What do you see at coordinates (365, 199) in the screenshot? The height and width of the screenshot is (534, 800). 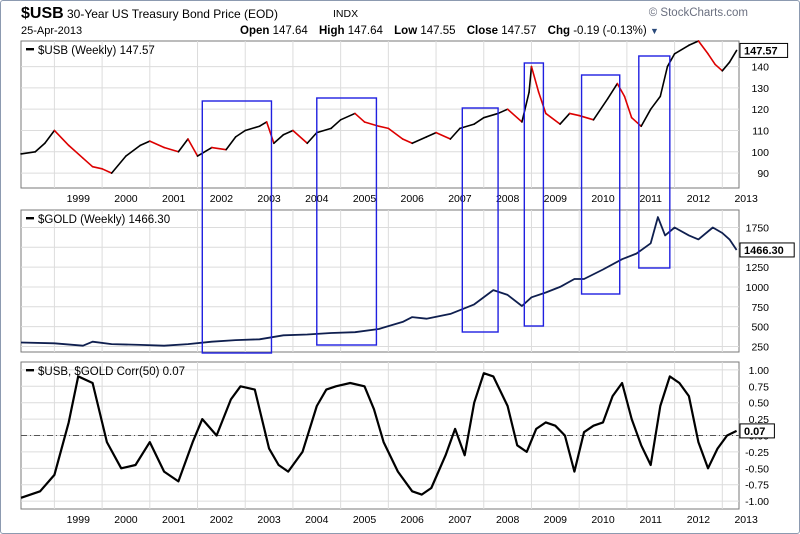 I see `x-tick-label: 2005` at bounding box center [365, 199].